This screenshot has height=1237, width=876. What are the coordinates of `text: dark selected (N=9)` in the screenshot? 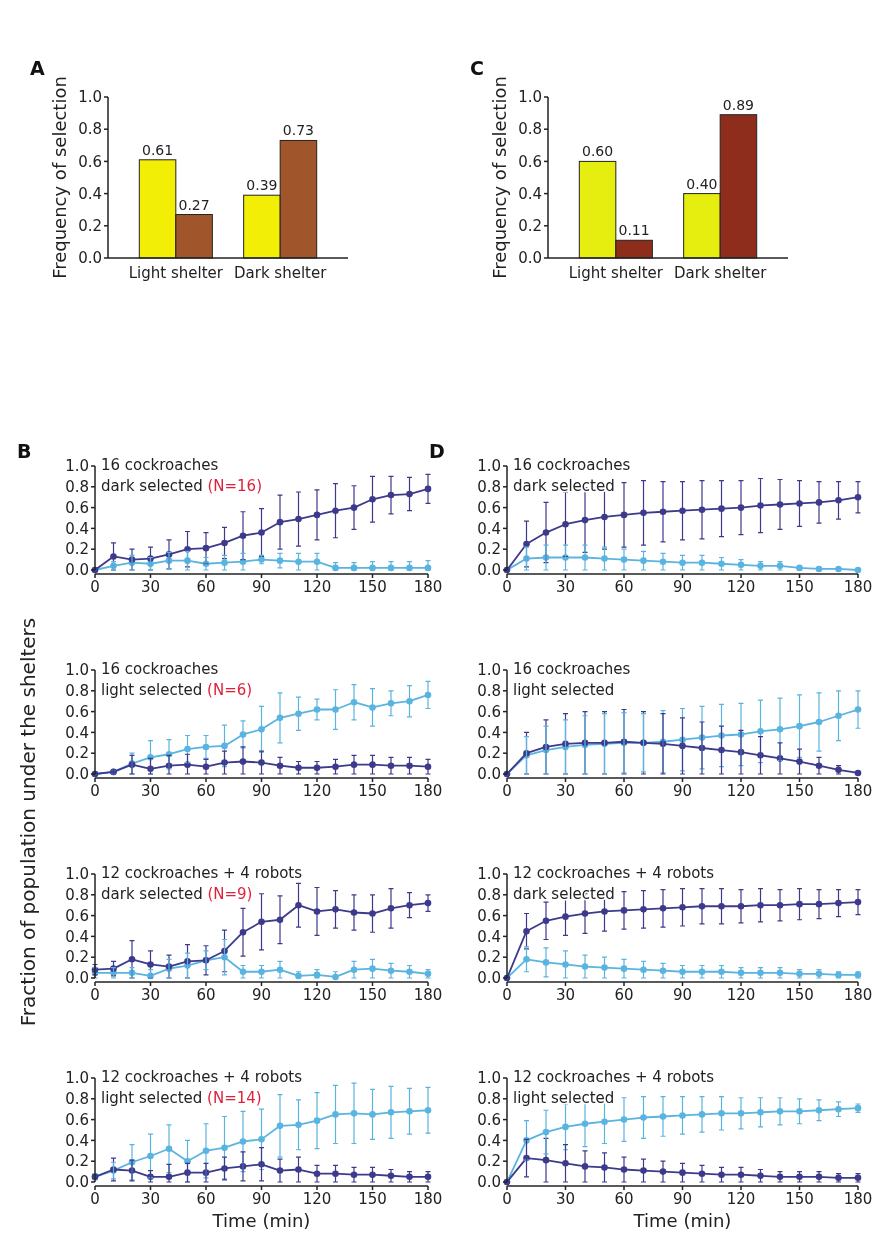 It's located at (177, 894).